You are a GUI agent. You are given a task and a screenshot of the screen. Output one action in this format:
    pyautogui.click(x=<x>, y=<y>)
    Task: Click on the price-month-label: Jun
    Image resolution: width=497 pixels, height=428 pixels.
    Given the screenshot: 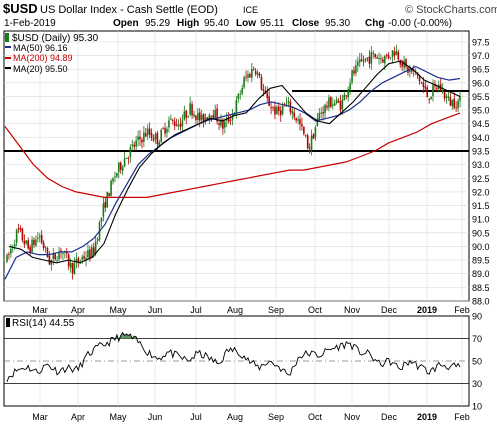 What is the action you would take?
    pyautogui.click(x=155, y=310)
    